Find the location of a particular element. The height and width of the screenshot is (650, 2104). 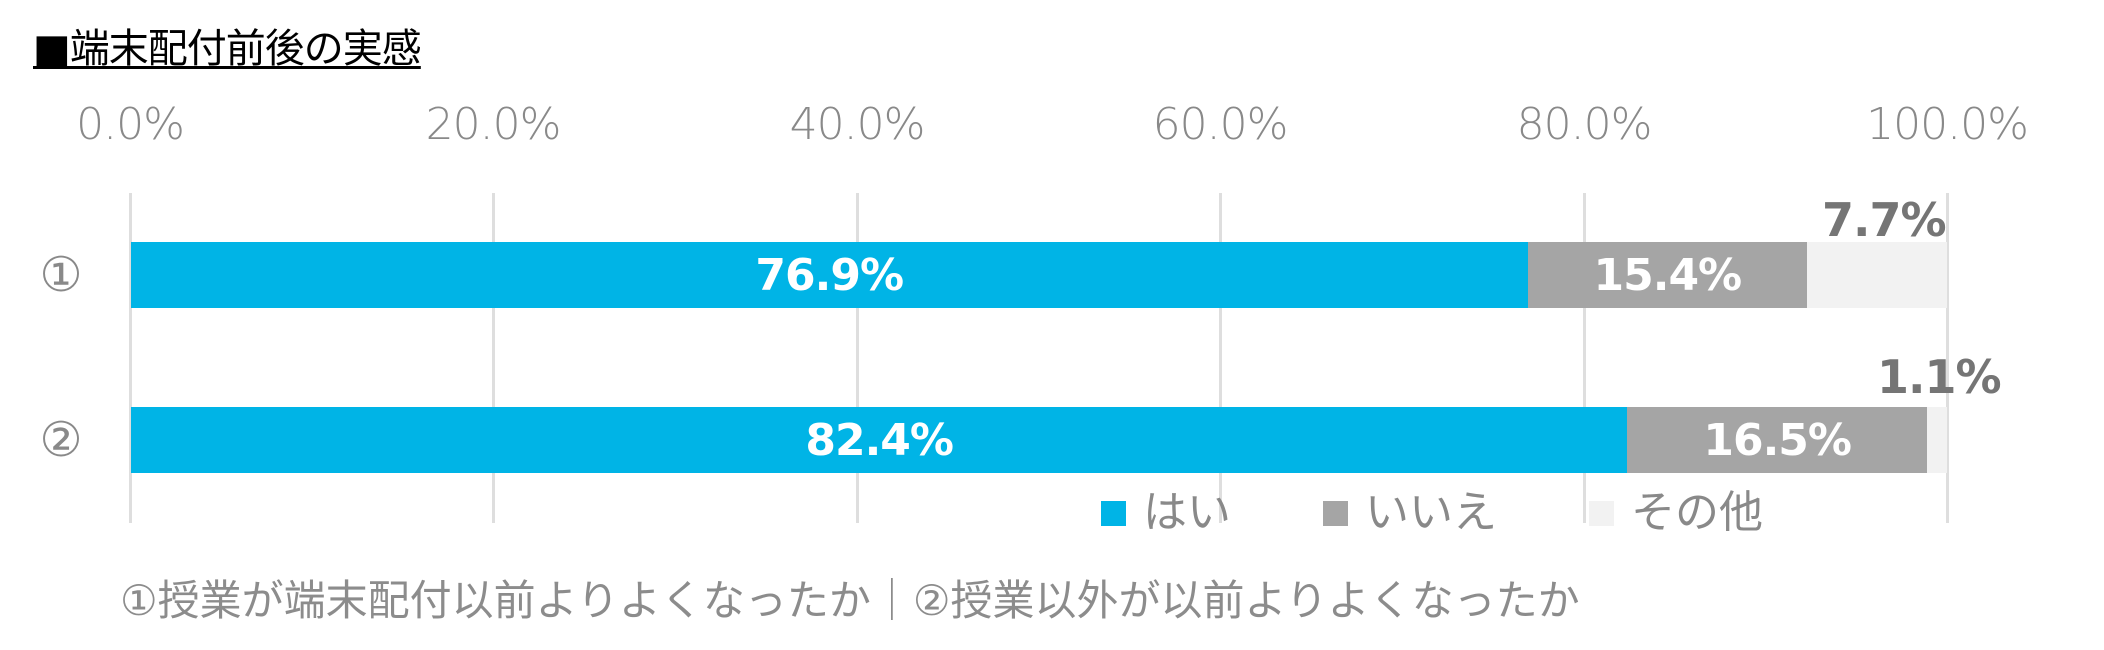

bar-segment-yes: 82.4% is located at coordinates (879, 440).